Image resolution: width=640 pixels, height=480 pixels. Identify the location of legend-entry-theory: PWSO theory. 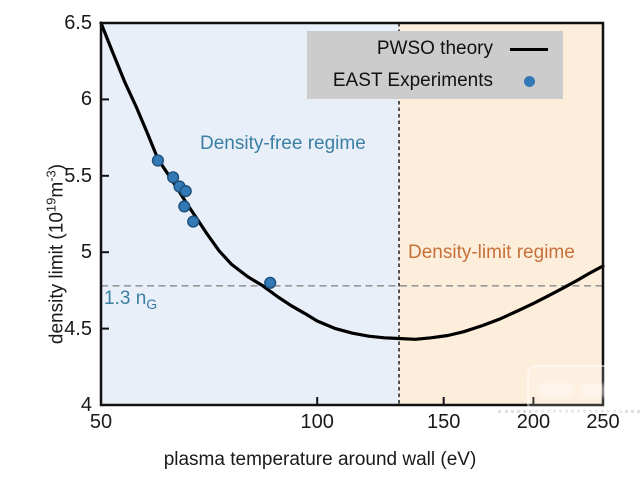
(433, 49).